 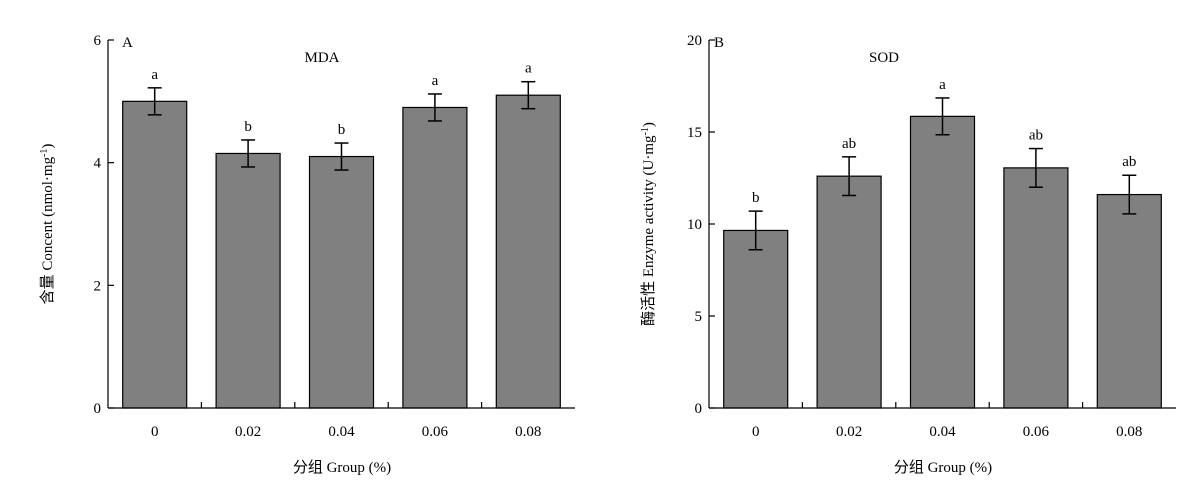 What do you see at coordinates (884, 58) in the screenshot?
I see `chart-title: SOD` at bounding box center [884, 58].